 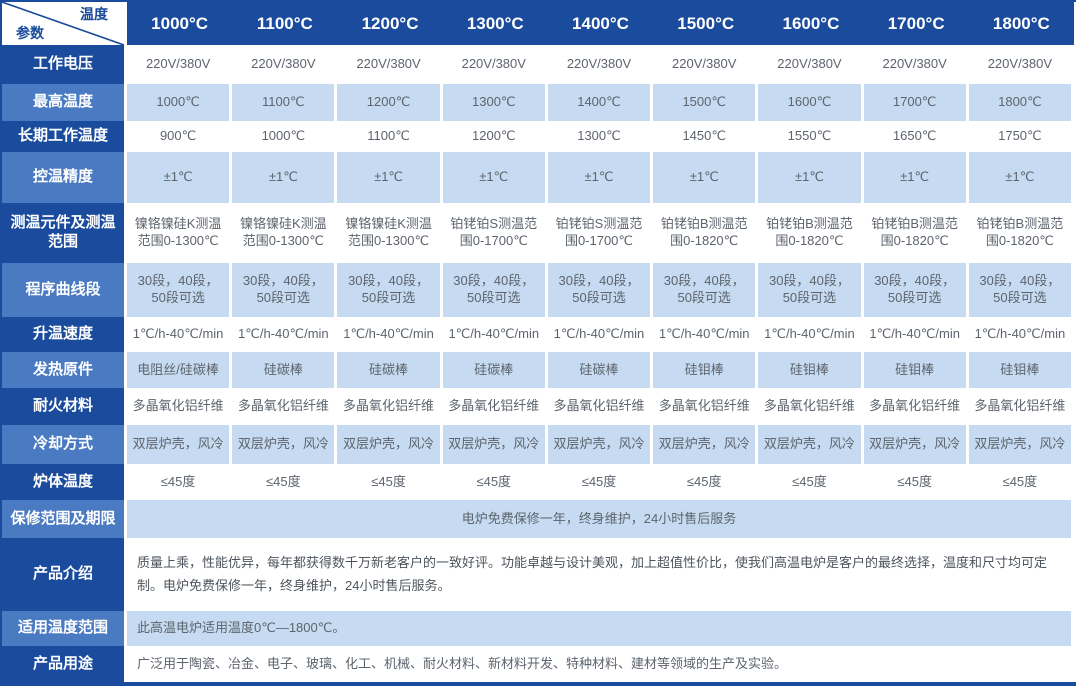 What do you see at coordinates (30, 33) in the screenshot?
I see `corner-label-parameter: 参数` at bounding box center [30, 33].